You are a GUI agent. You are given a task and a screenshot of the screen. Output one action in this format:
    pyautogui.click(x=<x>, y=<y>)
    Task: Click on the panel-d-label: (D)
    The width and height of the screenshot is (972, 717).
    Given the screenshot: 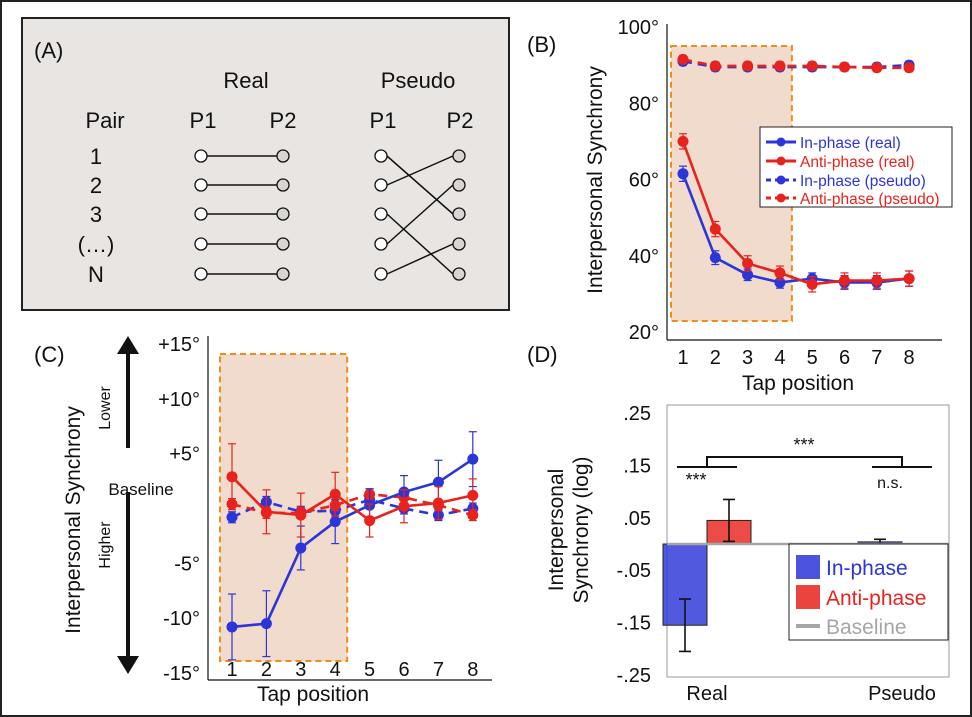 What is the action you would take?
    pyautogui.click(x=542, y=354)
    